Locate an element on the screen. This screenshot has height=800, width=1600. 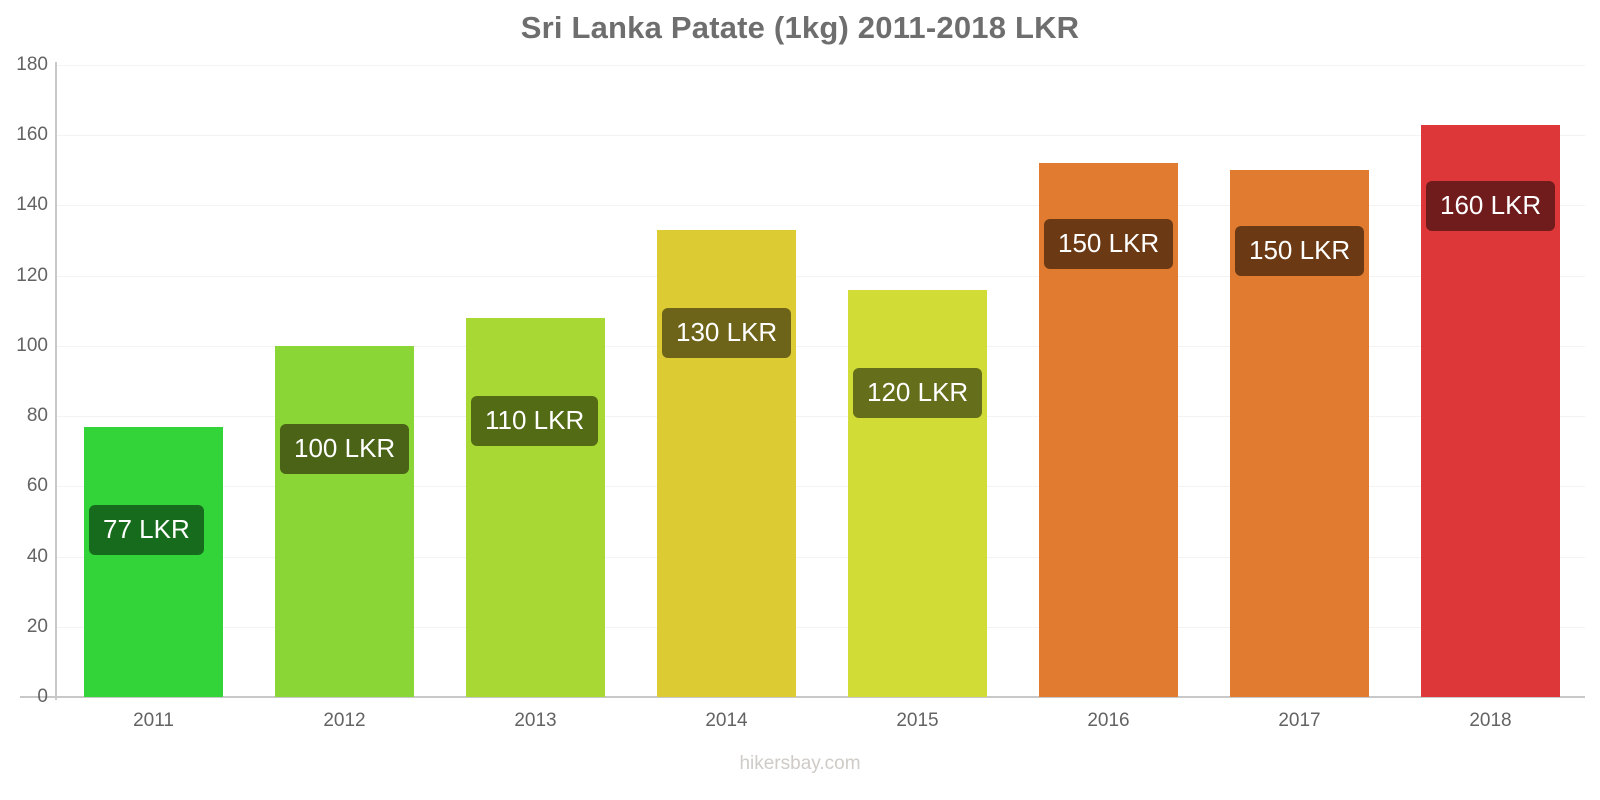
bar-value-label: 100 LKR is located at coordinates (345, 448).